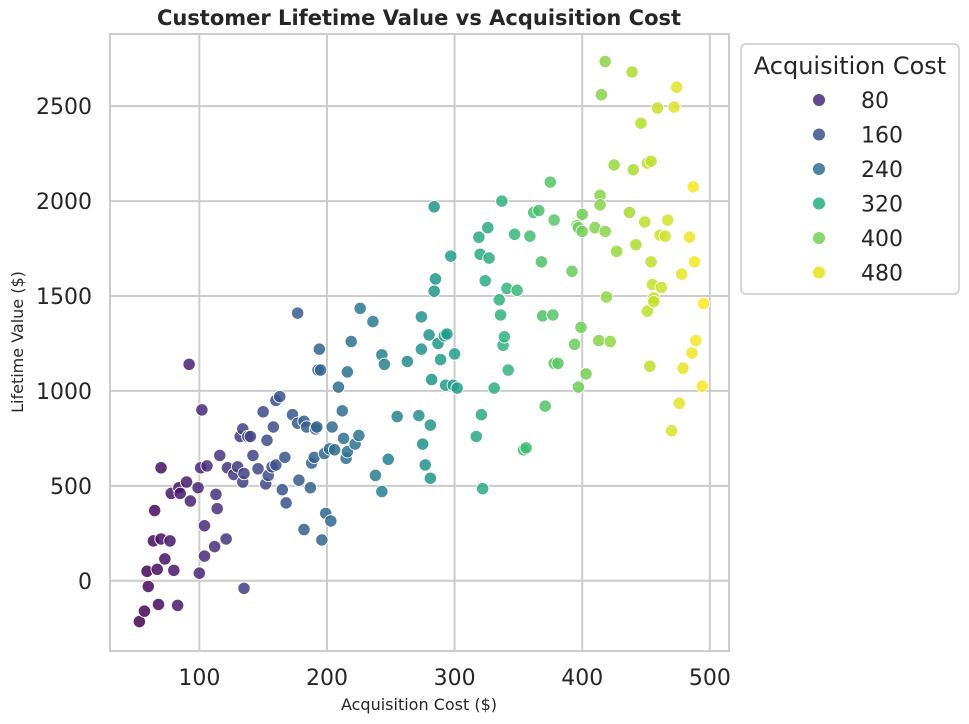  What do you see at coordinates (710, 678) in the screenshot?
I see `x-tick-label: 500` at bounding box center [710, 678].